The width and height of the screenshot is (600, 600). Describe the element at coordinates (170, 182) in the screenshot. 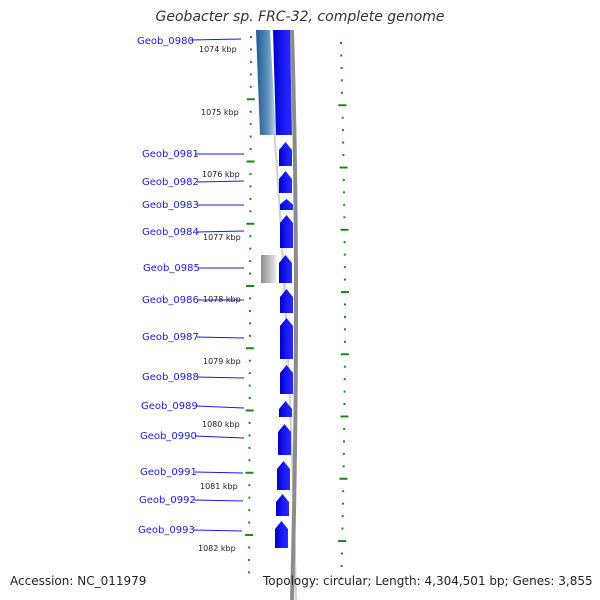

I see `gene-label-geob-0982: Geob_0982` at that location.